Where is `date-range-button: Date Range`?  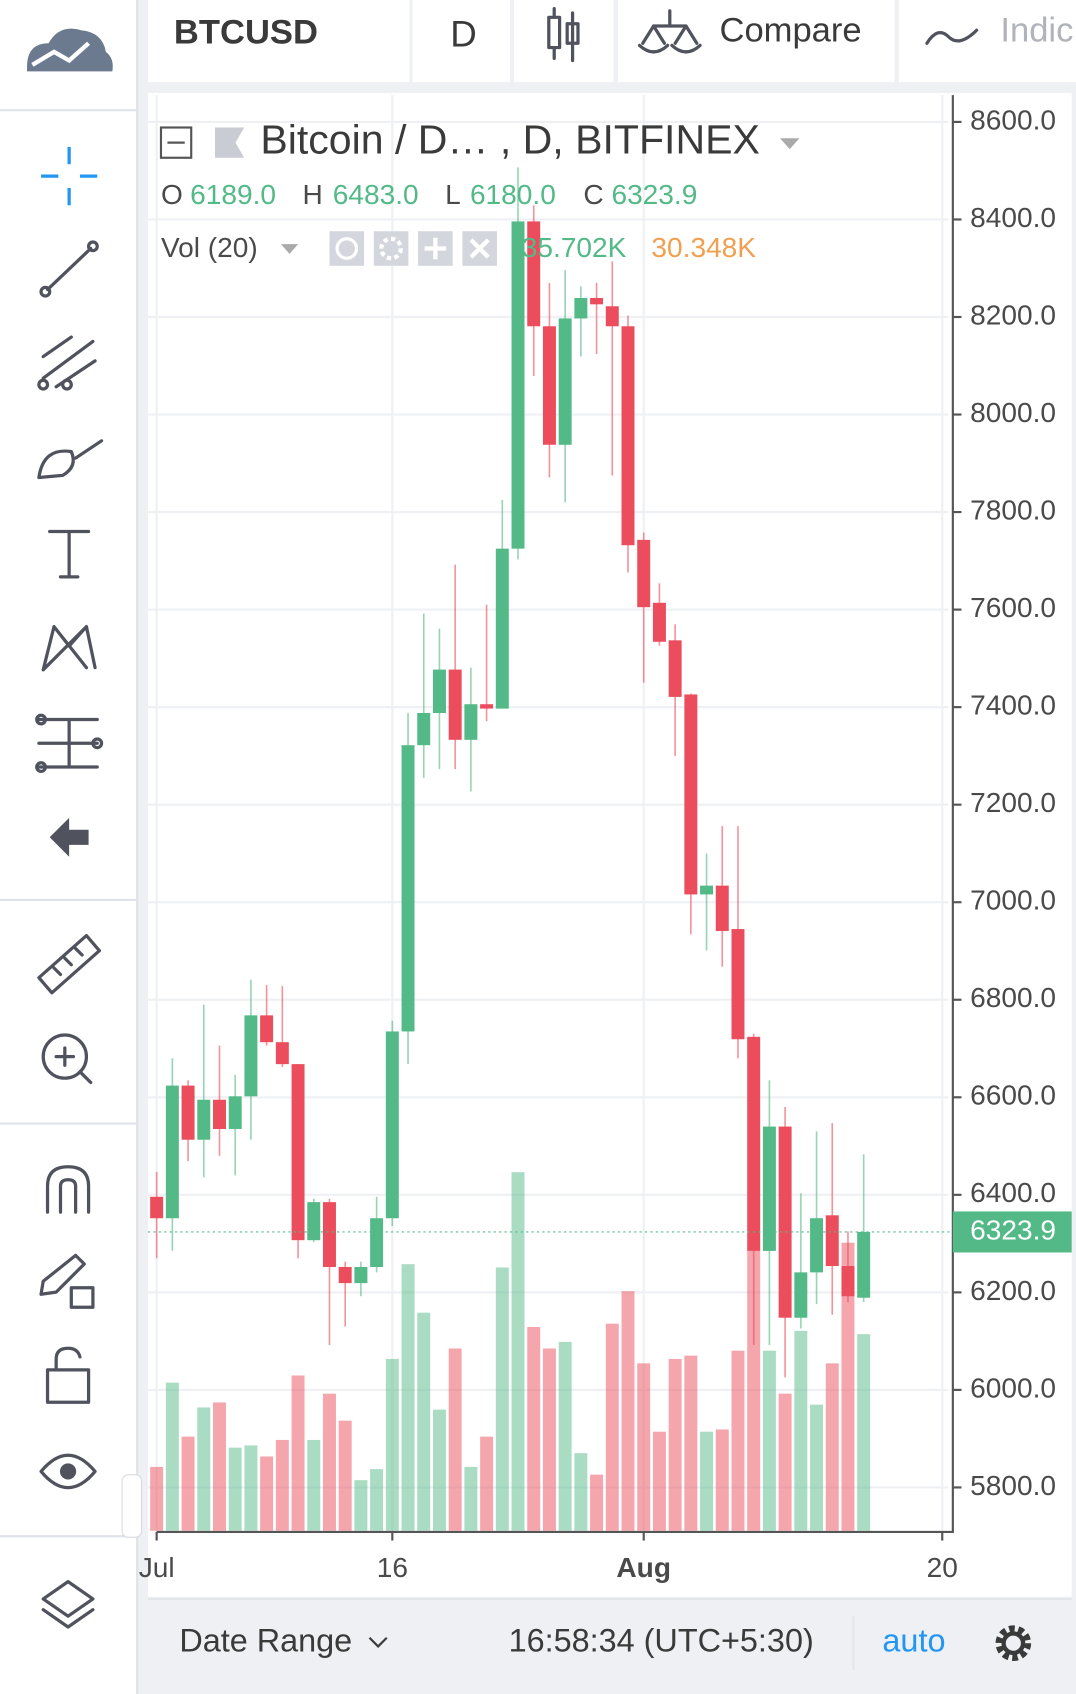
date-range-button: Date Range is located at coordinates (265, 1641).